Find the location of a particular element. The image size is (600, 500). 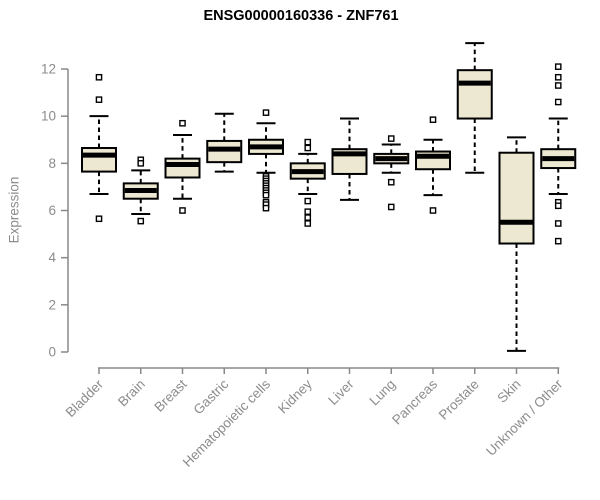

y-tick-label: 2 is located at coordinates (52, 304).